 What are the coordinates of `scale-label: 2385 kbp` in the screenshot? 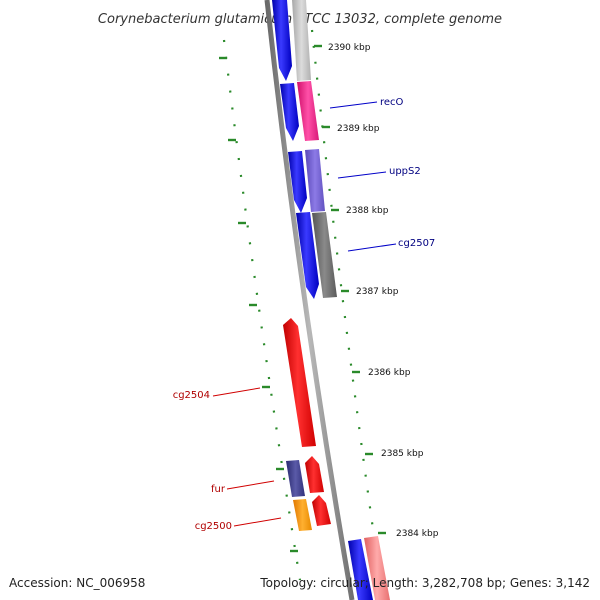 It's located at (402, 454).